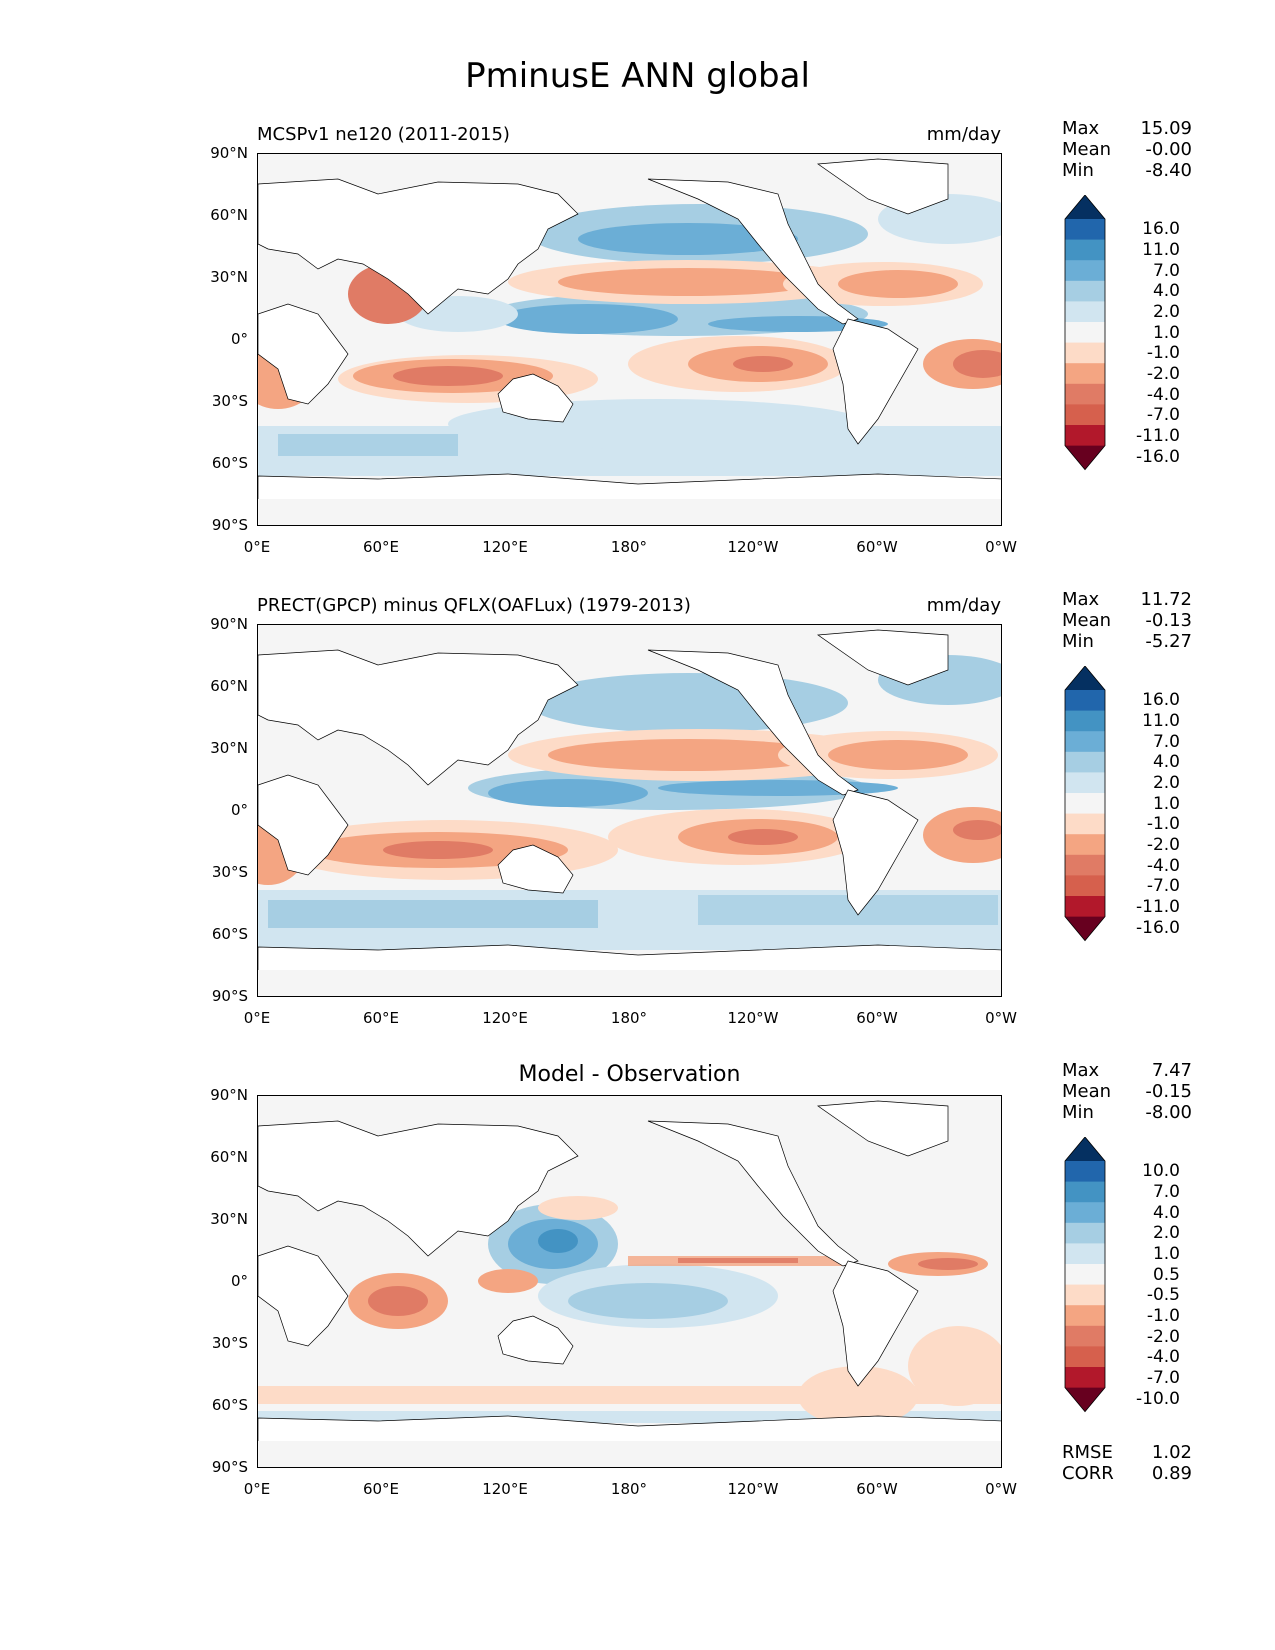 This screenshot has height=1650, width=1275. I want to click on stat-min: -8.40, so click(1168, 170).